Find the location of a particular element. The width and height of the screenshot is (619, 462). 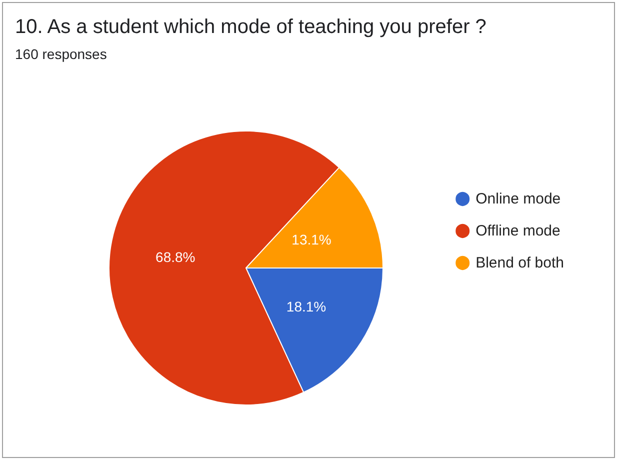

data-label: 13.1% is located at coordinates (312, 239).